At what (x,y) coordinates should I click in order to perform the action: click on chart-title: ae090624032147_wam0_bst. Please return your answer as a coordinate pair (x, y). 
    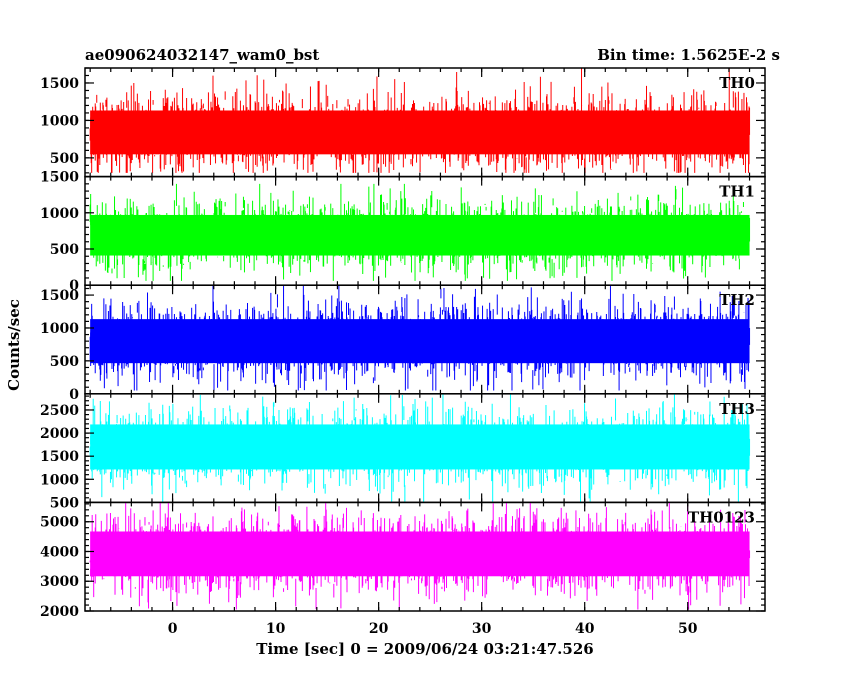
    Looking at the image, I should click on (202, 55).